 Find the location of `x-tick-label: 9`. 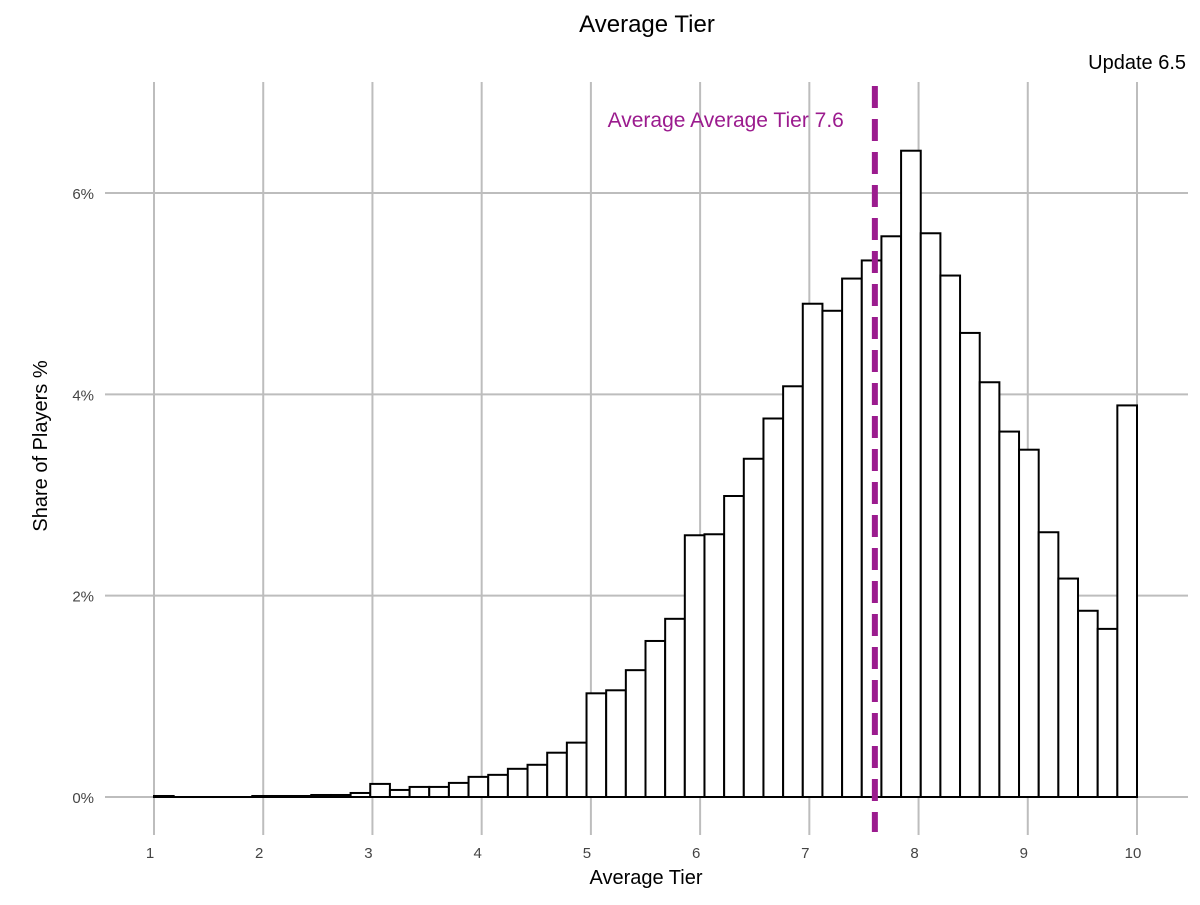

x-tick-label: 9 is located at coordinates (1024, 853).